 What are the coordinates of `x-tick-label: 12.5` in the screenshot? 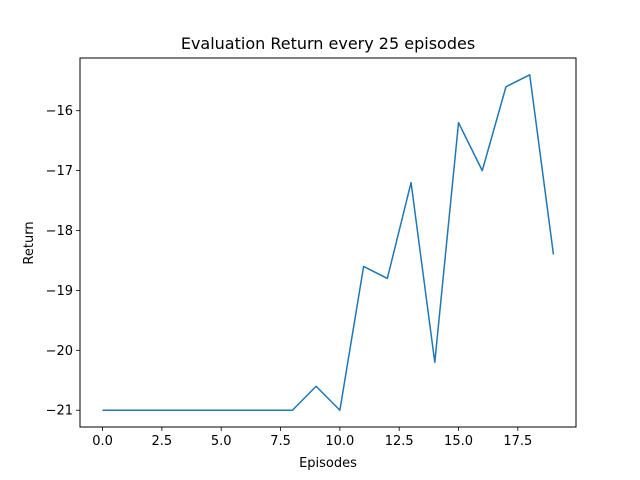 It's located at (399, 441).